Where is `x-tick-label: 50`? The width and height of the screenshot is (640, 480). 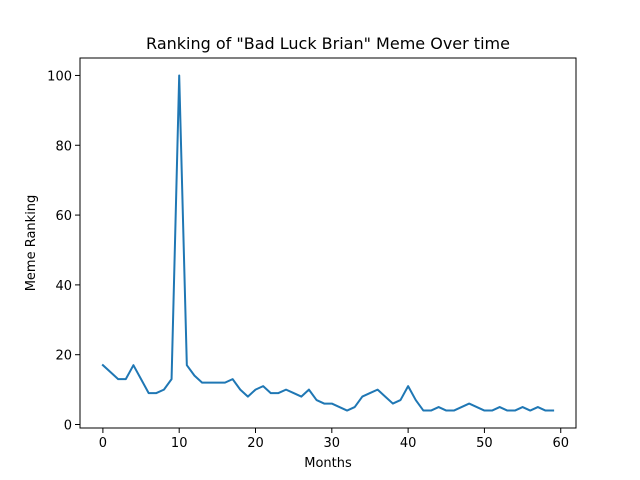 x-tick-label: 50 is located at coordinates (484, 443).